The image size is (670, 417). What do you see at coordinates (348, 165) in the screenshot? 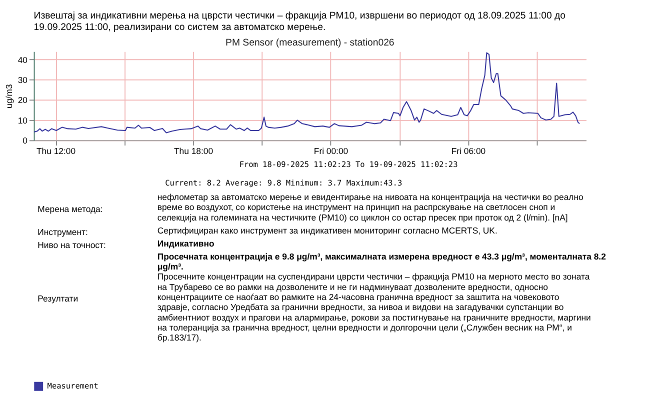
I see `text: From 18-09-2025 11:02:23 To 19-09-2025 11:02:23` at bounding box center [348, 165].